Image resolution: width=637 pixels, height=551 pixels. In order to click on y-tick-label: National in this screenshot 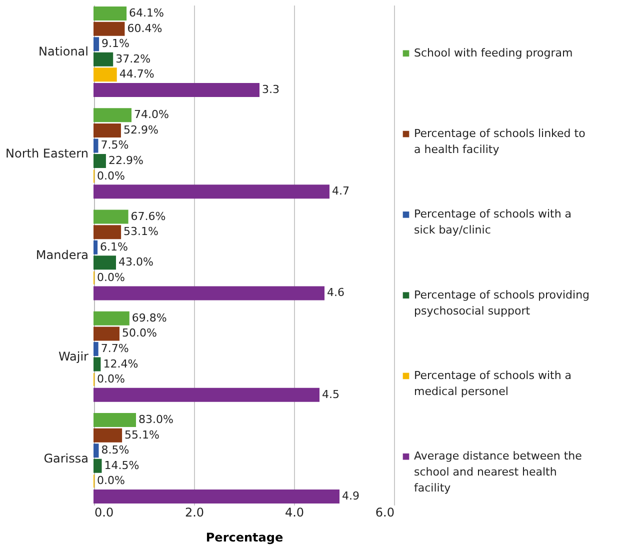, I will do `click(63, 51)`.